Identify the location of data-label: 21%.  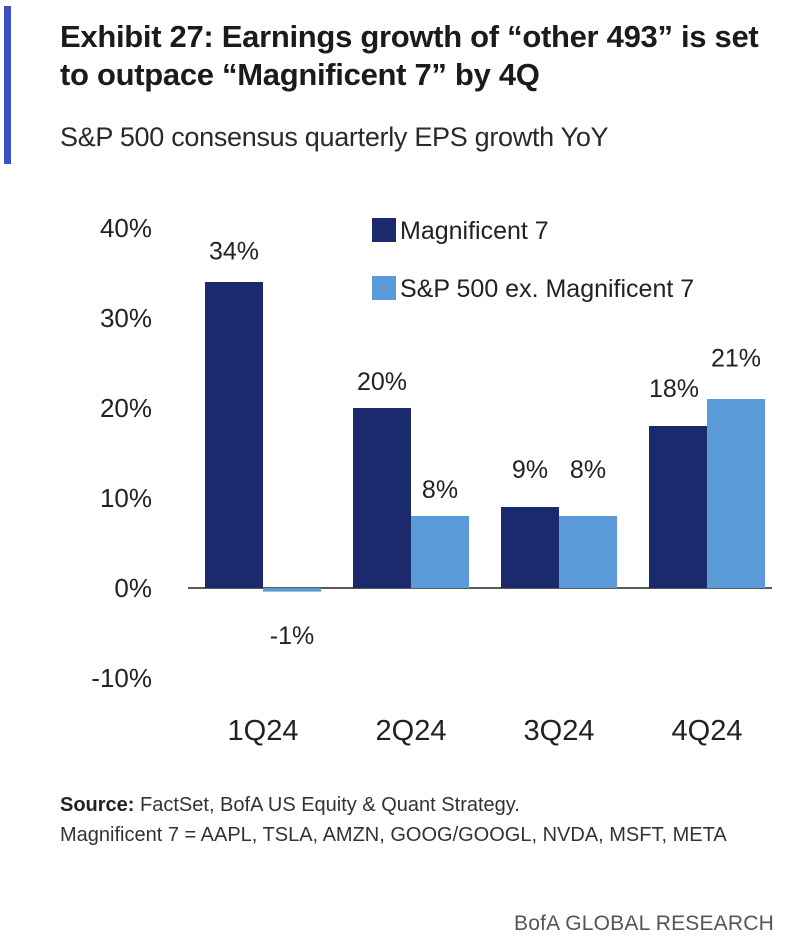
(736, 359).